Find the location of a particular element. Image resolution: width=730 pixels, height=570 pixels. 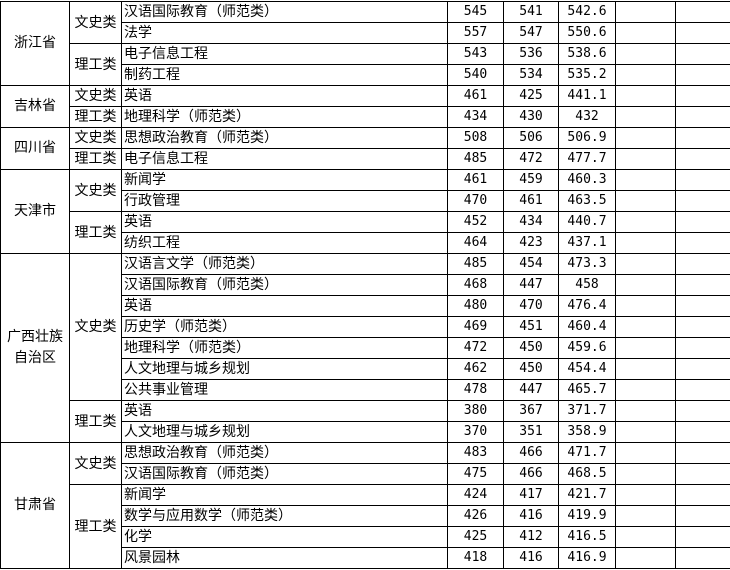

max-score-cell: 452 is located at coordinates (475, 222).